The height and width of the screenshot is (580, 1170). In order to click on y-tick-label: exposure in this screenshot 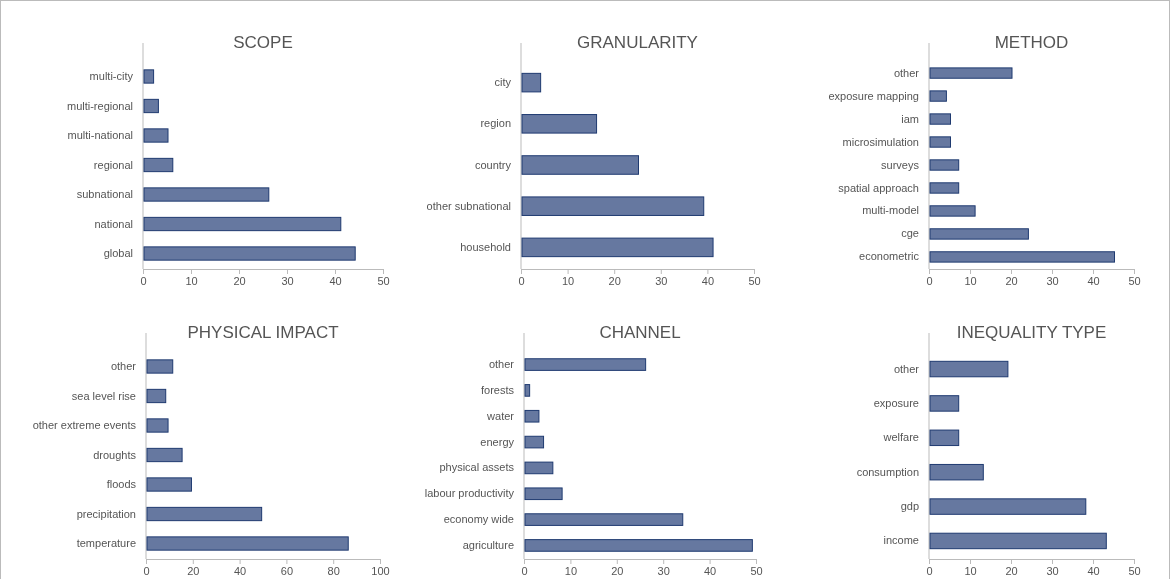, I will do `click(896, 402)`.